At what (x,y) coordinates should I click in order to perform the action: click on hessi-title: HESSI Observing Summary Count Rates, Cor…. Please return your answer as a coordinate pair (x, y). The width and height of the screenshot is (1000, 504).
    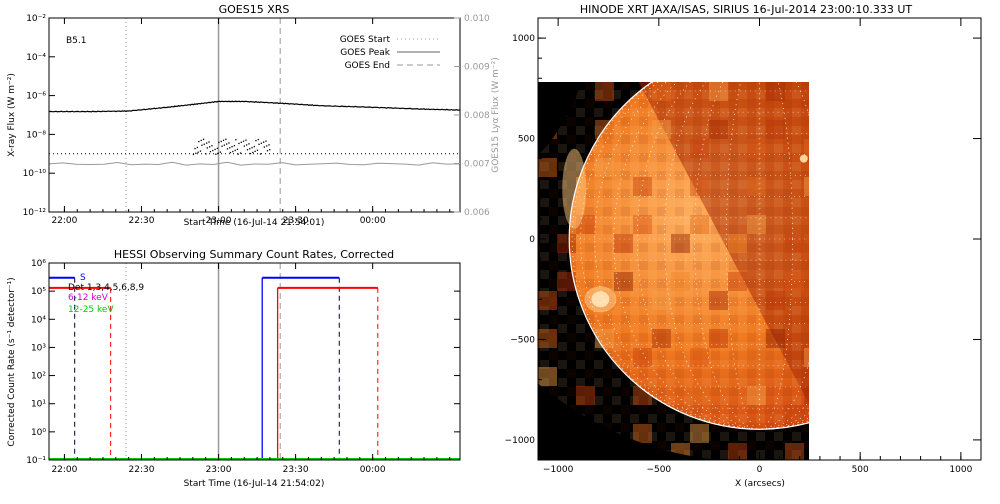
    Looking at the image, I should click on (254, 254).